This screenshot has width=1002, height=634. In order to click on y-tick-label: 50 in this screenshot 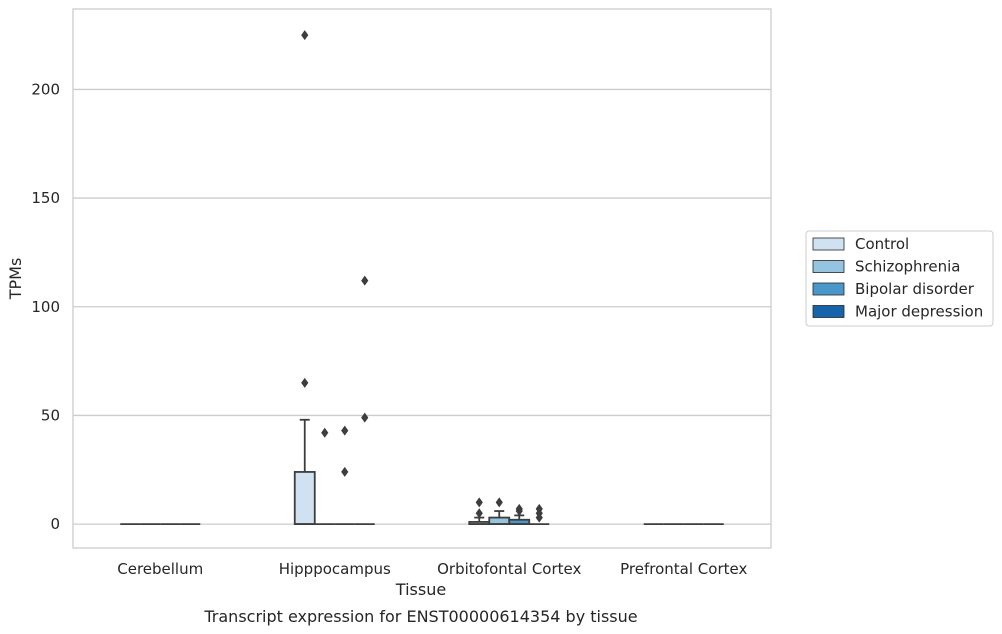, I will do `click(50, 415)`.